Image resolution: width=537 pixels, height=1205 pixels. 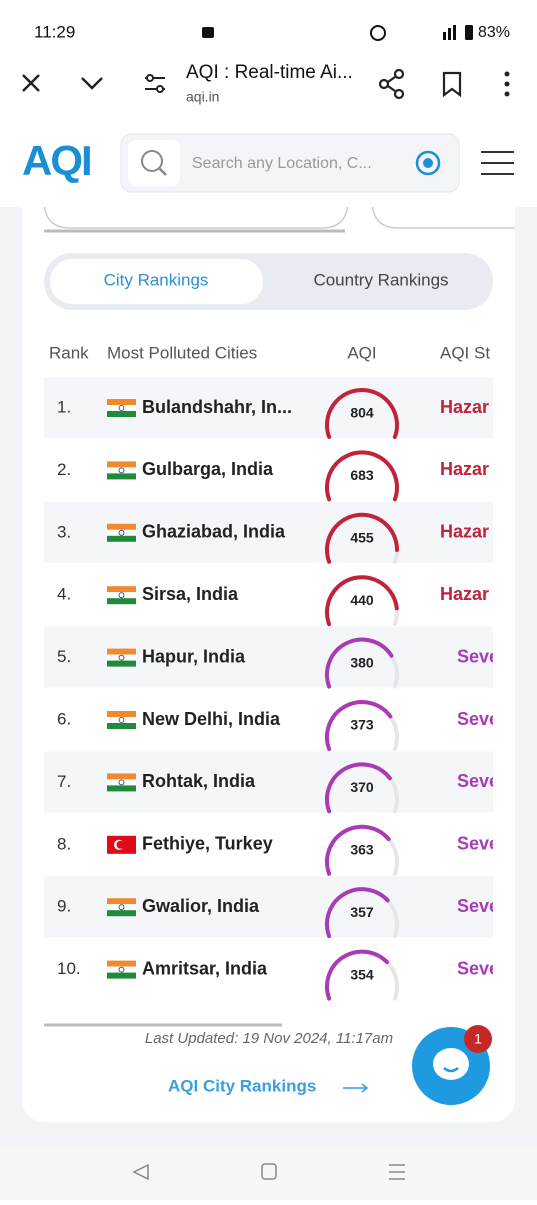 I want to click on tab: City Rankings, so click(x=156, y=279).